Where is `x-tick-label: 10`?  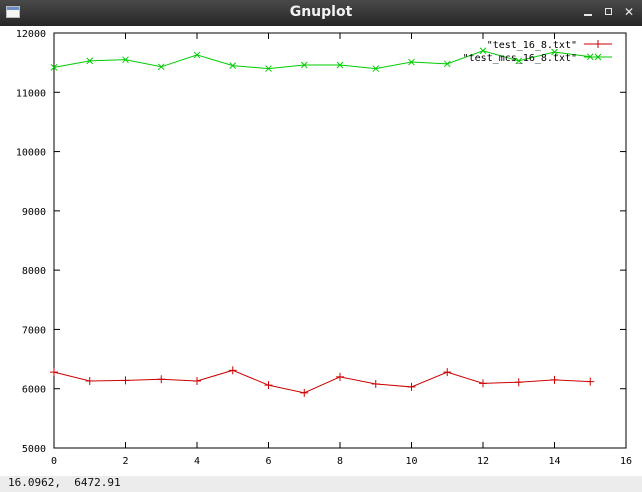 x-tick-label: 10 is located at coordinates (411, 461).